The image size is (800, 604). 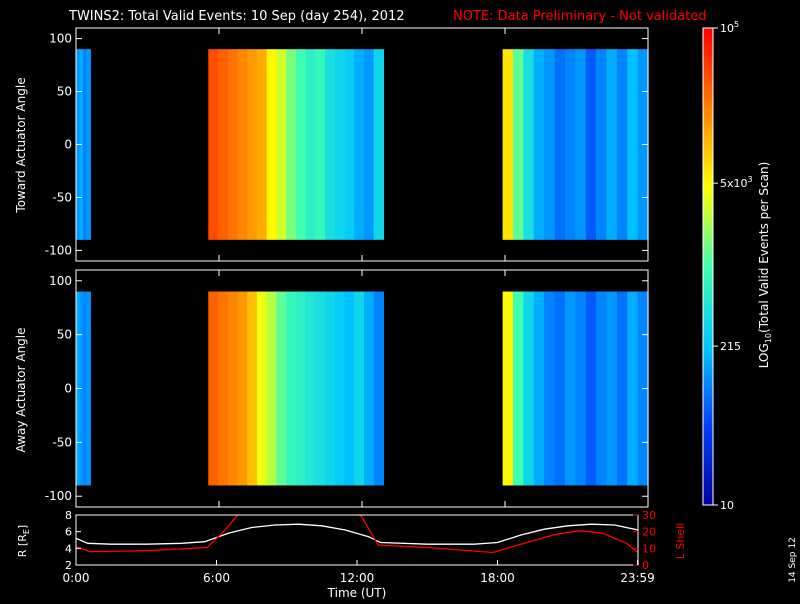 What do you see at coordinates (357, 593) in the screenshot?
I see `panel-orbit-xlabel: Time (UT)` at bounding box center [357, 593].